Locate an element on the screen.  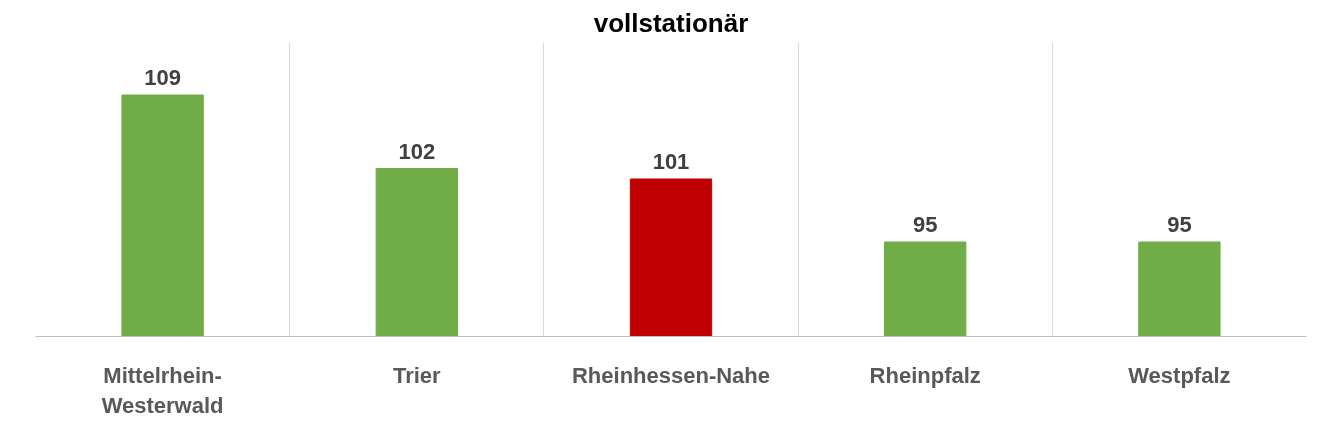
x-tick-label: Westpfalz is located at coordinates (1179, 375).